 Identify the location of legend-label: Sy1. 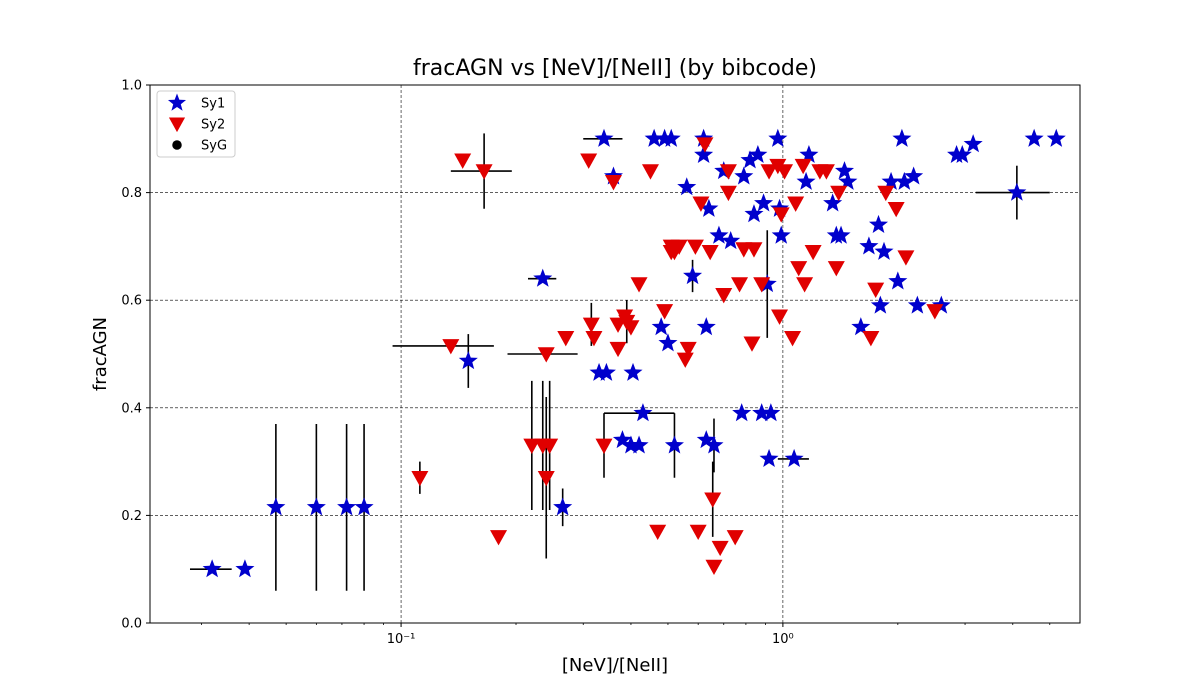
(213, 104).